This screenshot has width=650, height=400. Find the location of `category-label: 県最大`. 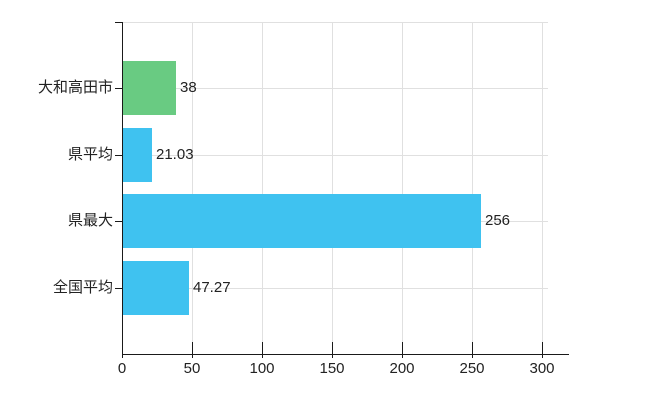

category-label: 県最大 is located at coordinates (90, 220).